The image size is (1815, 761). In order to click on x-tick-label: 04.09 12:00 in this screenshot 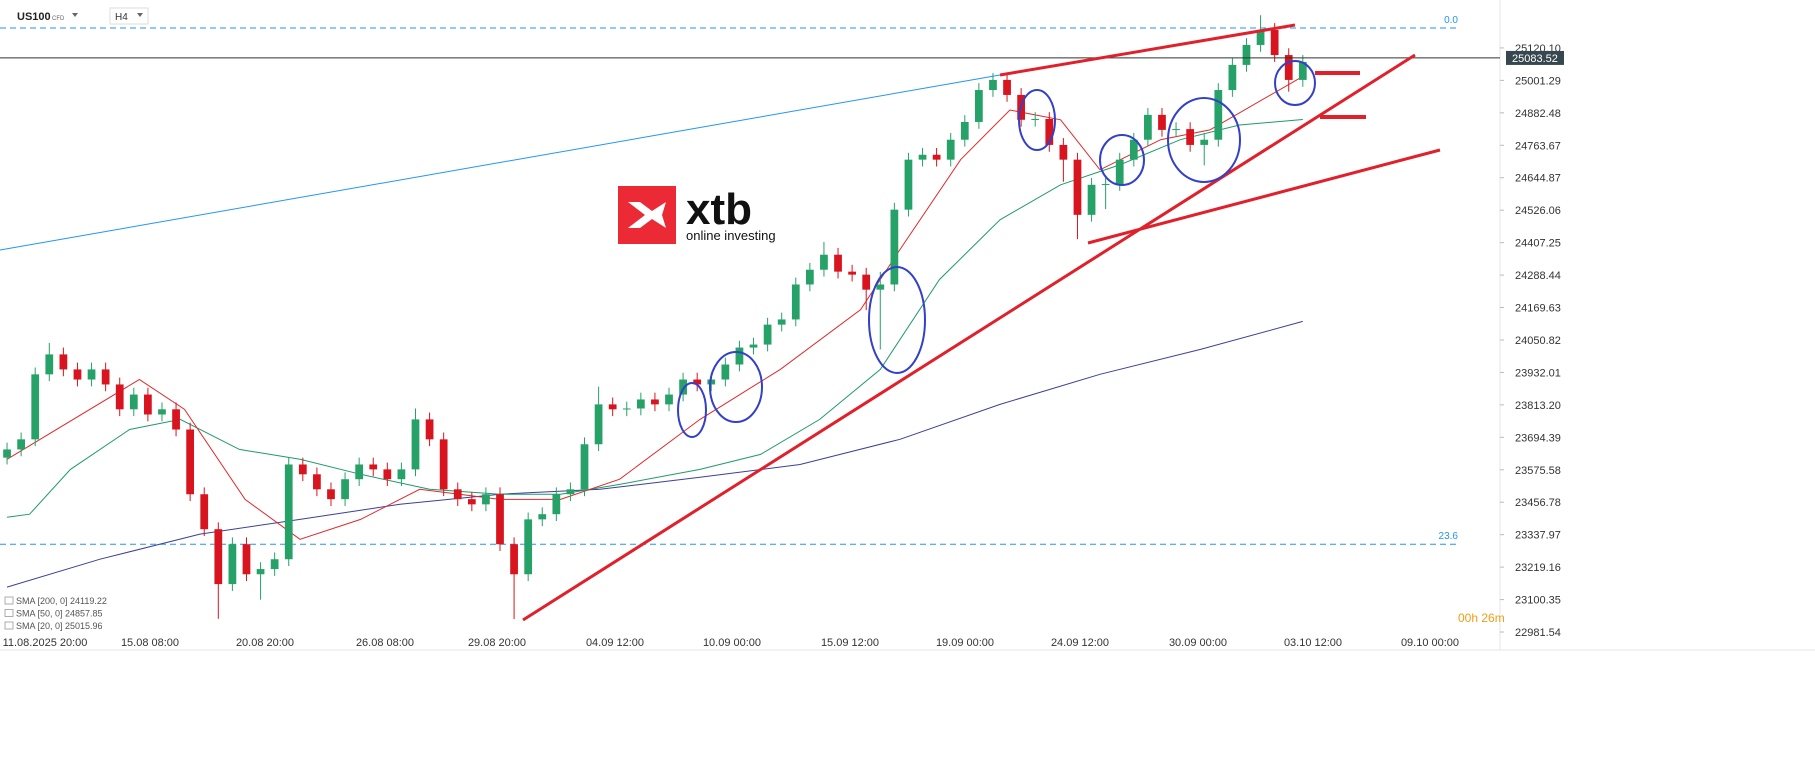, I will do `click(615, 643)`.